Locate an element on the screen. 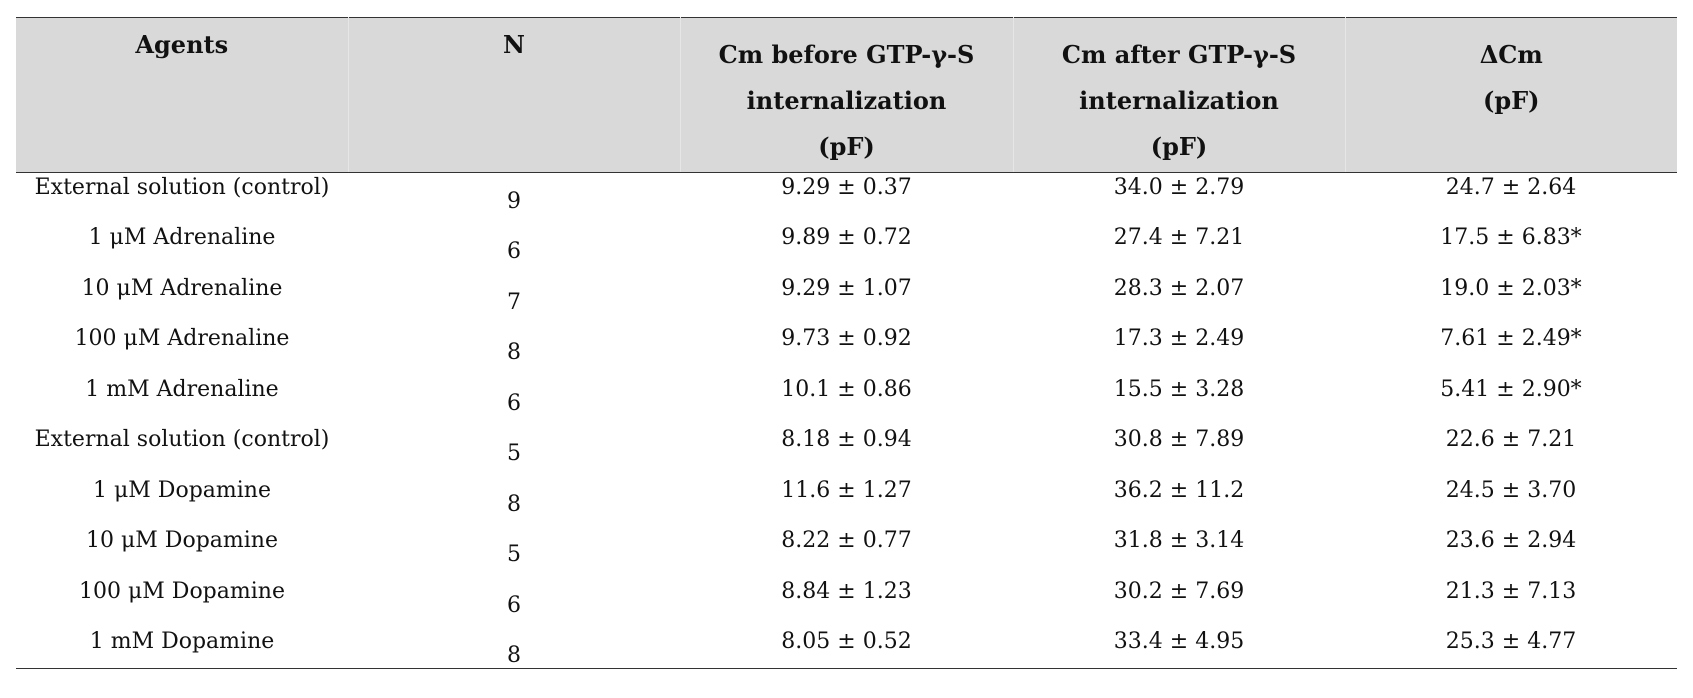 Image resolution: width=1693 pixels, height=698 pixels. cell-cm-after: 30.2 ± 7.69 is located at coordinates (1179, 591).